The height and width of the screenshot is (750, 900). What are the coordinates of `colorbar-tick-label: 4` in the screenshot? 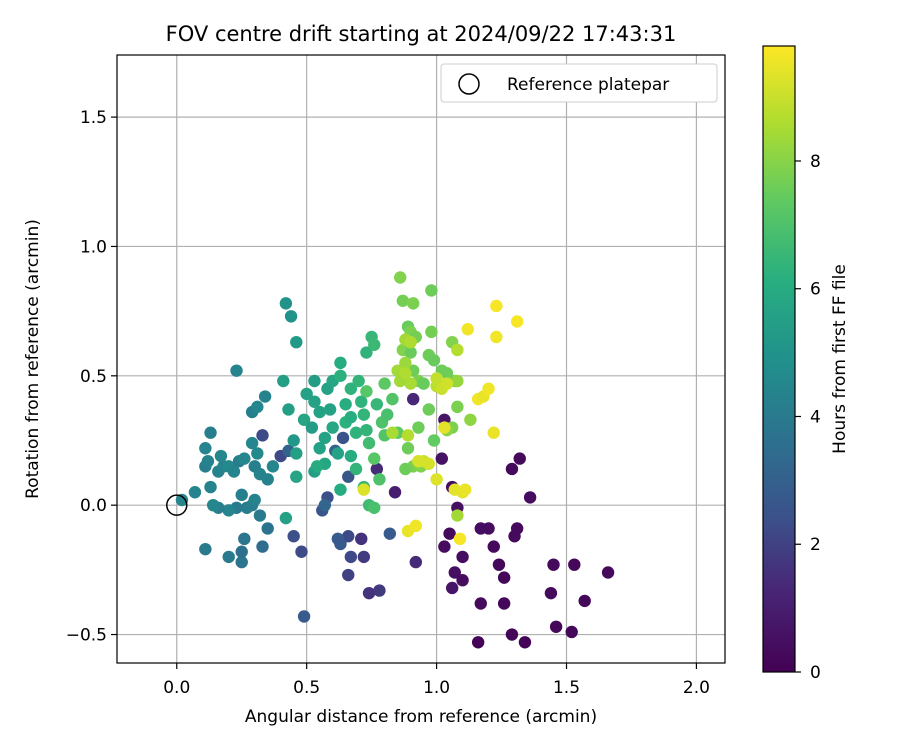 It's located at (815, 417).